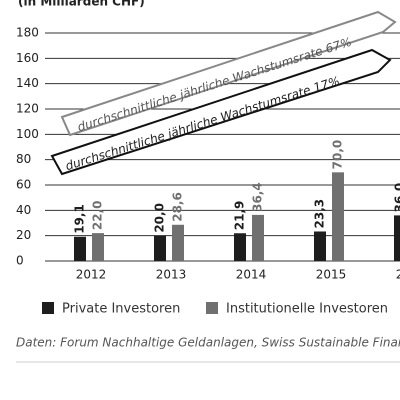 Image resolution: width=400 pixels, height=400 pixels. I want to click on legend-label: Institutionelle Investoren, so click(307, 309).